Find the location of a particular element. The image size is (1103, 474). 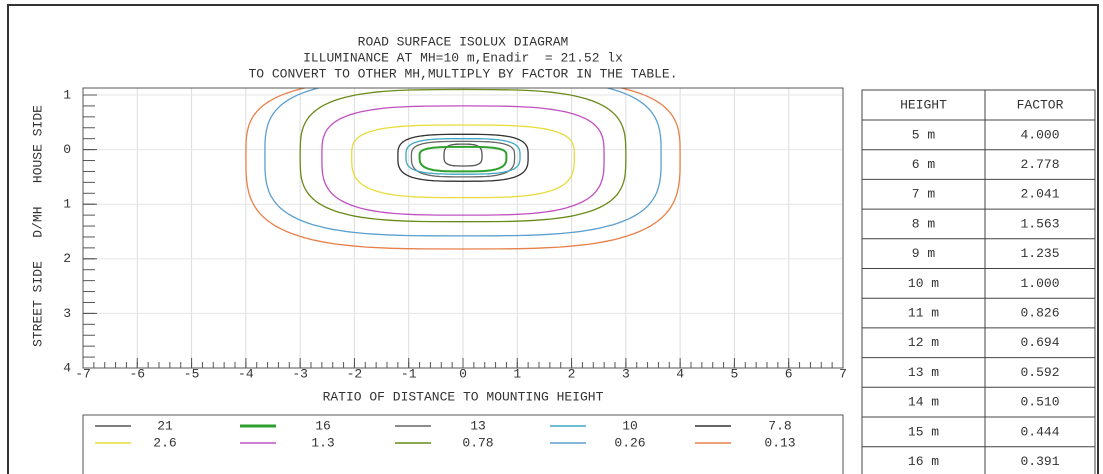

table-cell: 8 m is located at coordinates (924, 223).